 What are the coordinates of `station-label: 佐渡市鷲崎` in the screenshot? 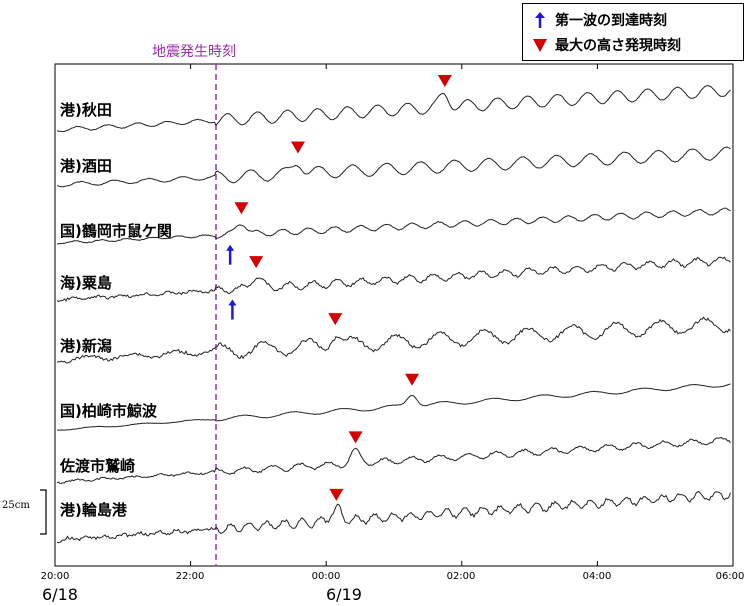 It's located at (98, 466).